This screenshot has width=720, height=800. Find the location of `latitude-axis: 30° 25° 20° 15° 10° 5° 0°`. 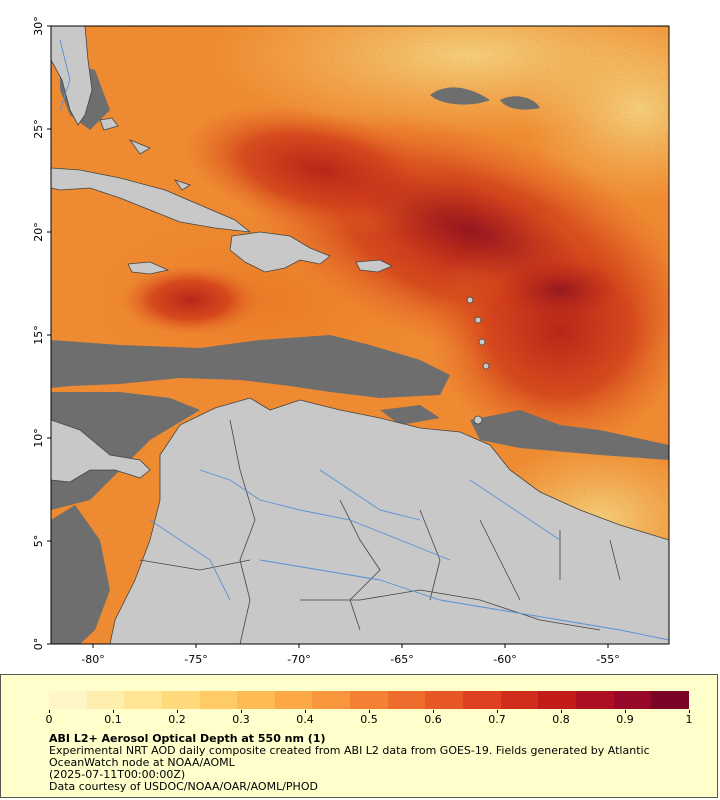

latitude-axis: 30° 25° 20° 15° 10° 5° 0° is located at coordinates (41, 333).